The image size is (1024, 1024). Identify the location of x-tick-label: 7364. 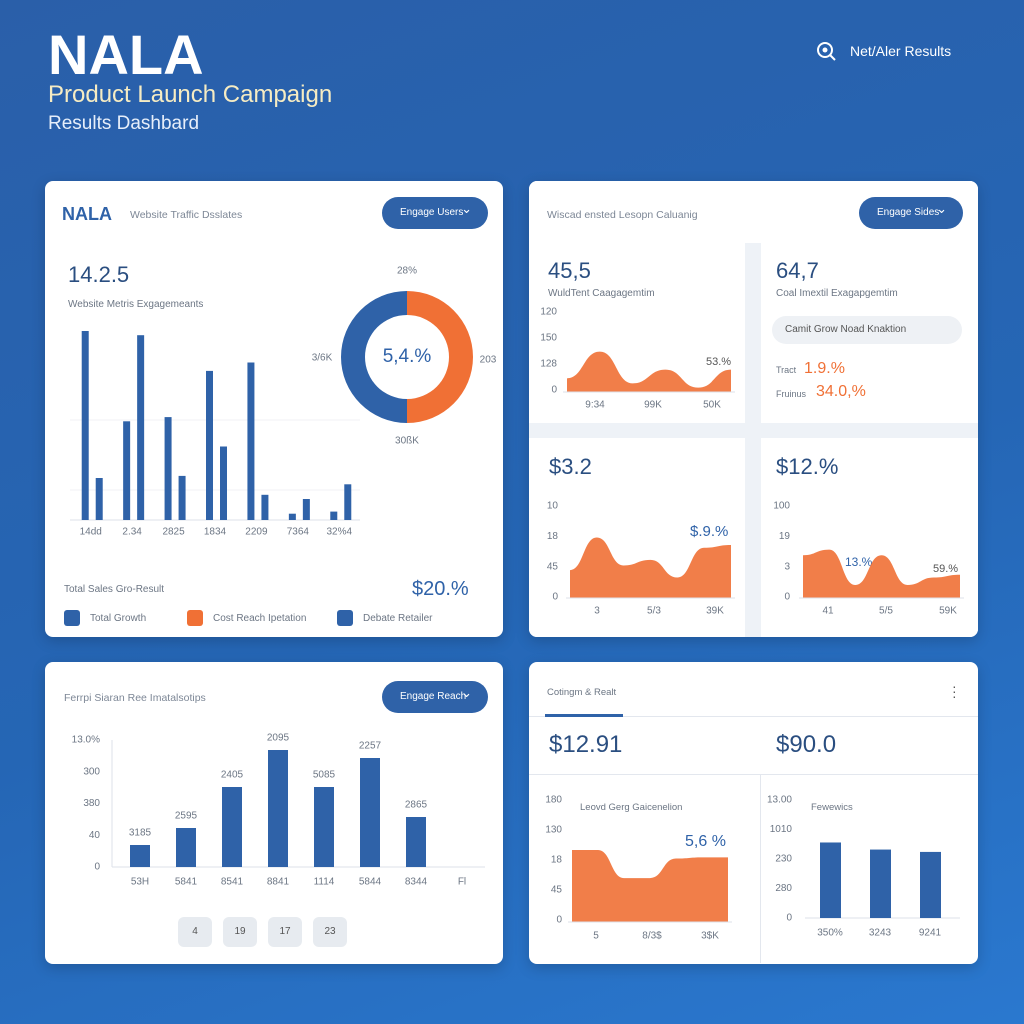
(298, 532).